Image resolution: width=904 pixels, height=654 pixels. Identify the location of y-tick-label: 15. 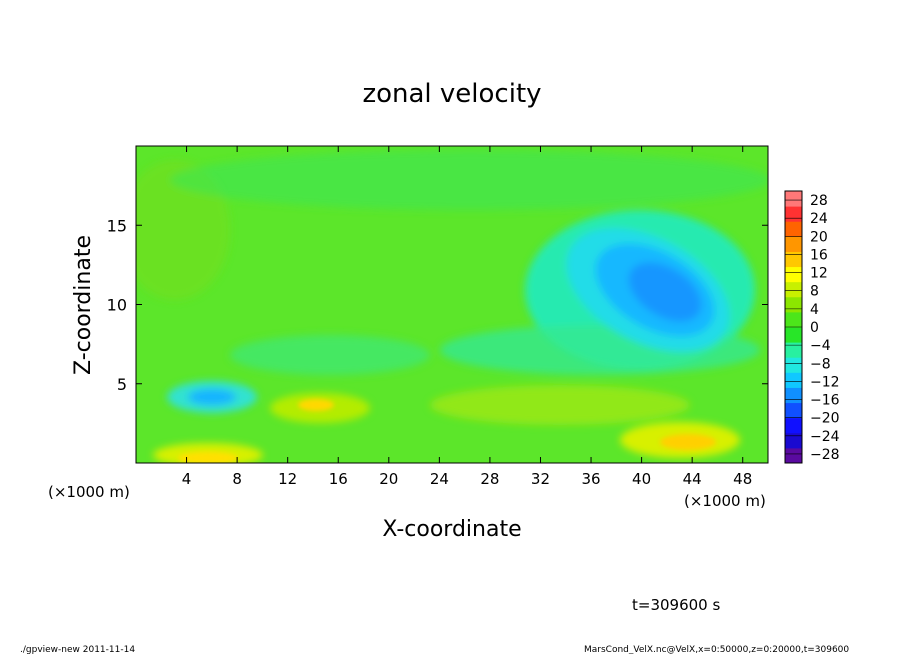
(117, 225).